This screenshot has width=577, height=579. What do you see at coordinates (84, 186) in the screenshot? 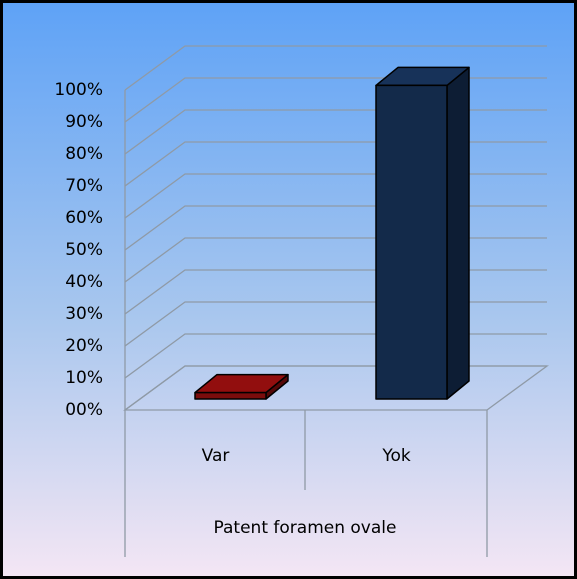
I see `y-tick-label: 70%` at bounding box center [84, 186].